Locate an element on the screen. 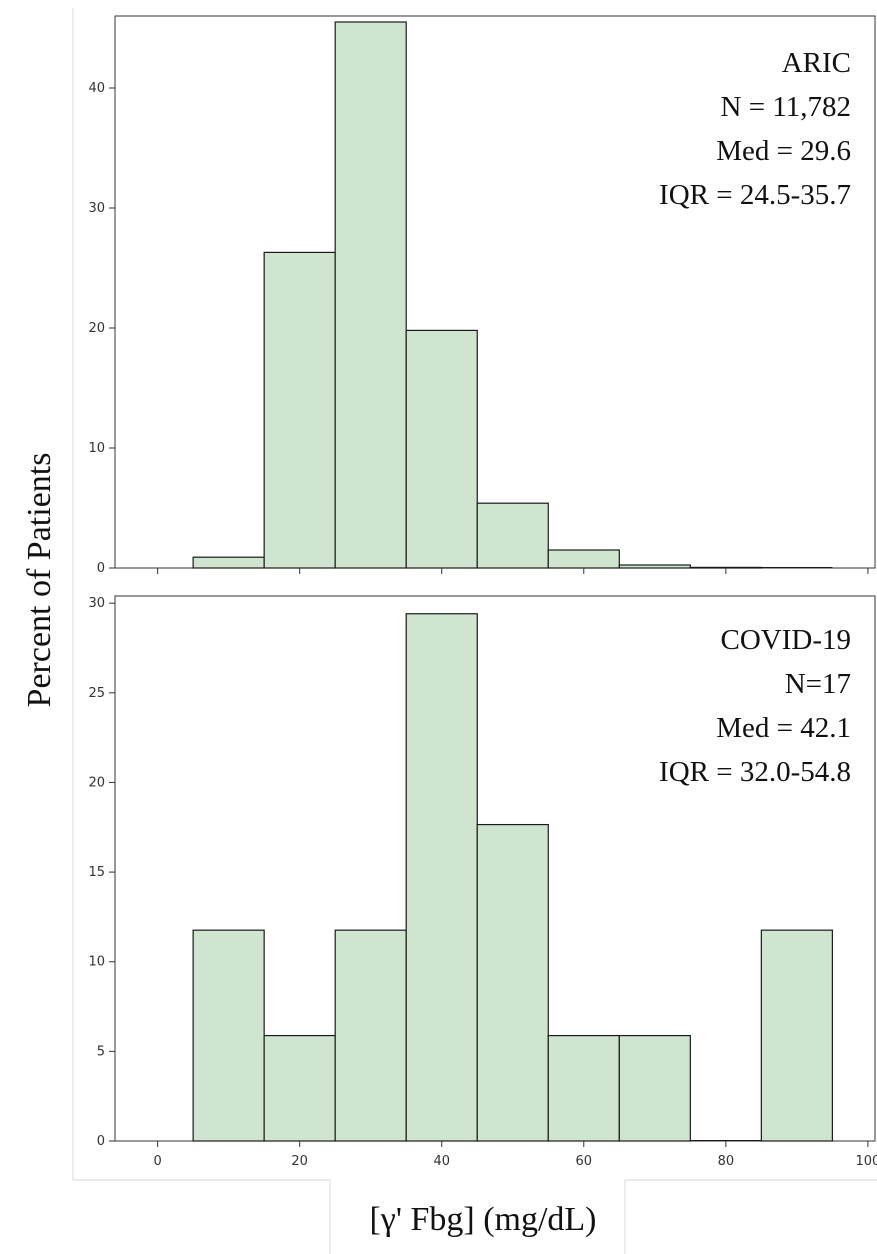 Image resolution: width=877 pixels, height=1254 pixels. y-axis-title: Percent of Patients is located at coordinates (39, 580).